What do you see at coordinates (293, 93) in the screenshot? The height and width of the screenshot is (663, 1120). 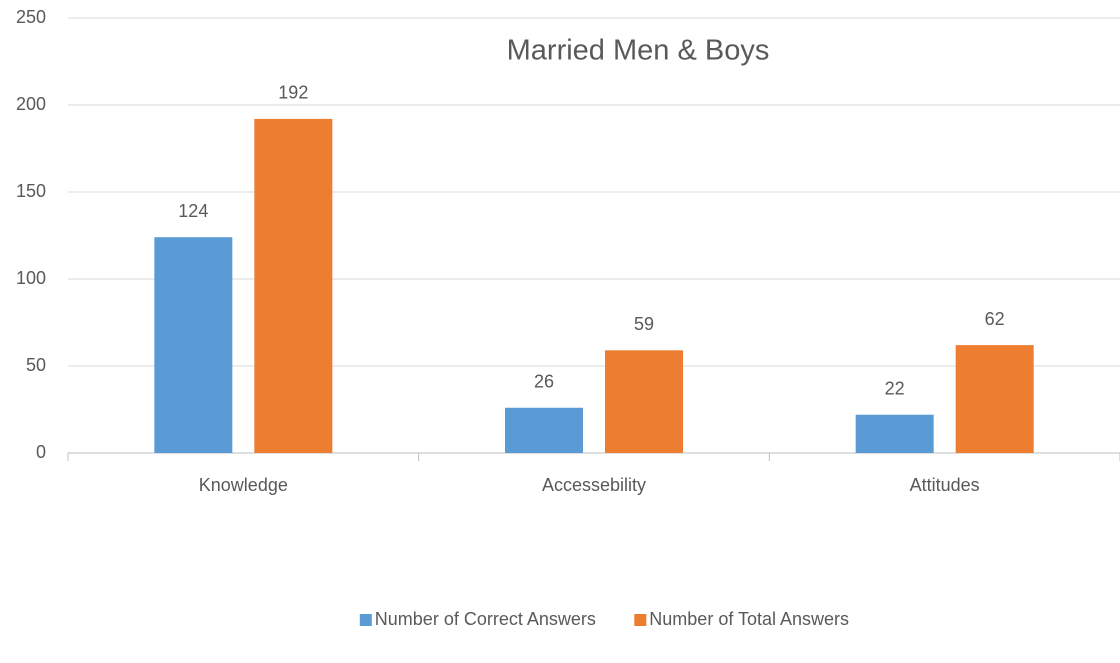 I see `data-label: 192` at bounding box center [293, 93].